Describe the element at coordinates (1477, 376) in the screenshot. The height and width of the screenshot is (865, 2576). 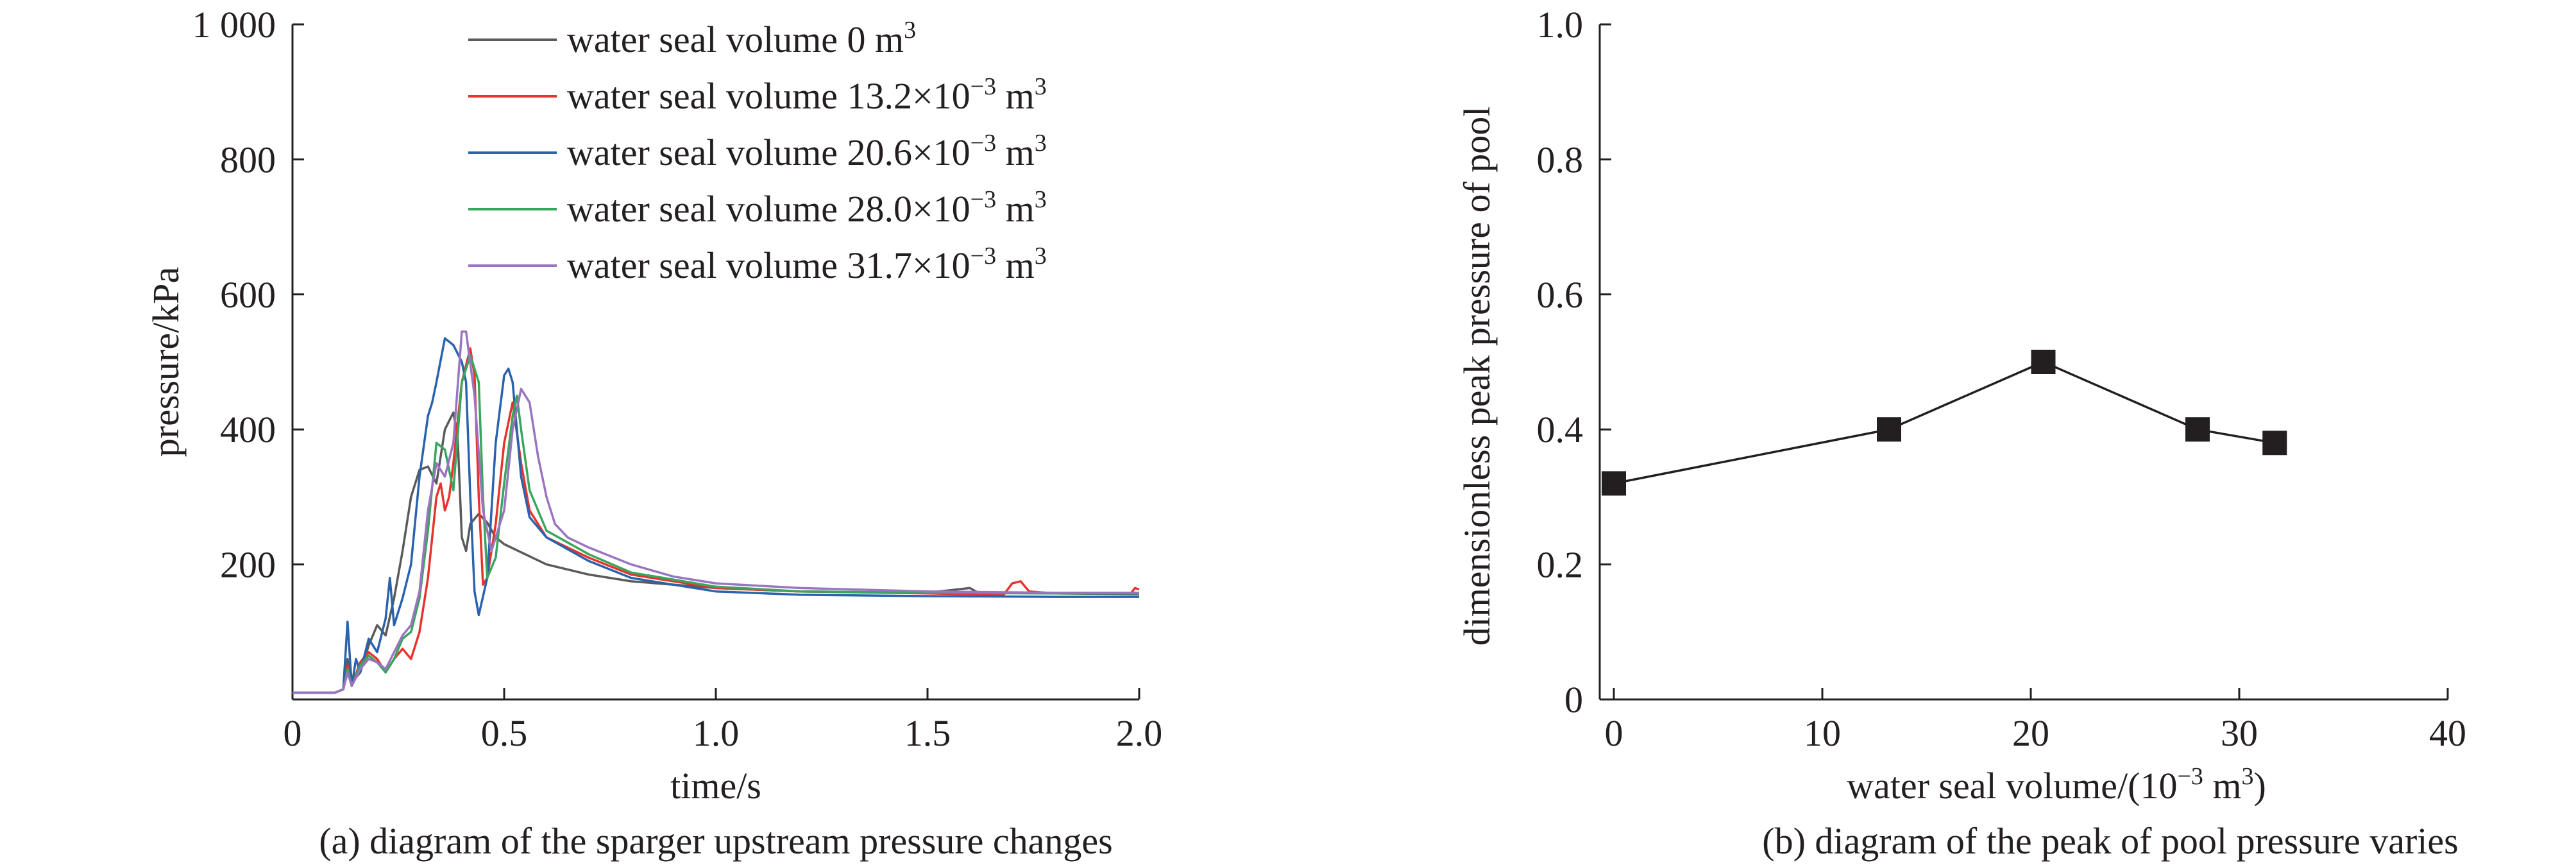
I see `y-axis-title: dimensionless peak pressure of pool` at that location.